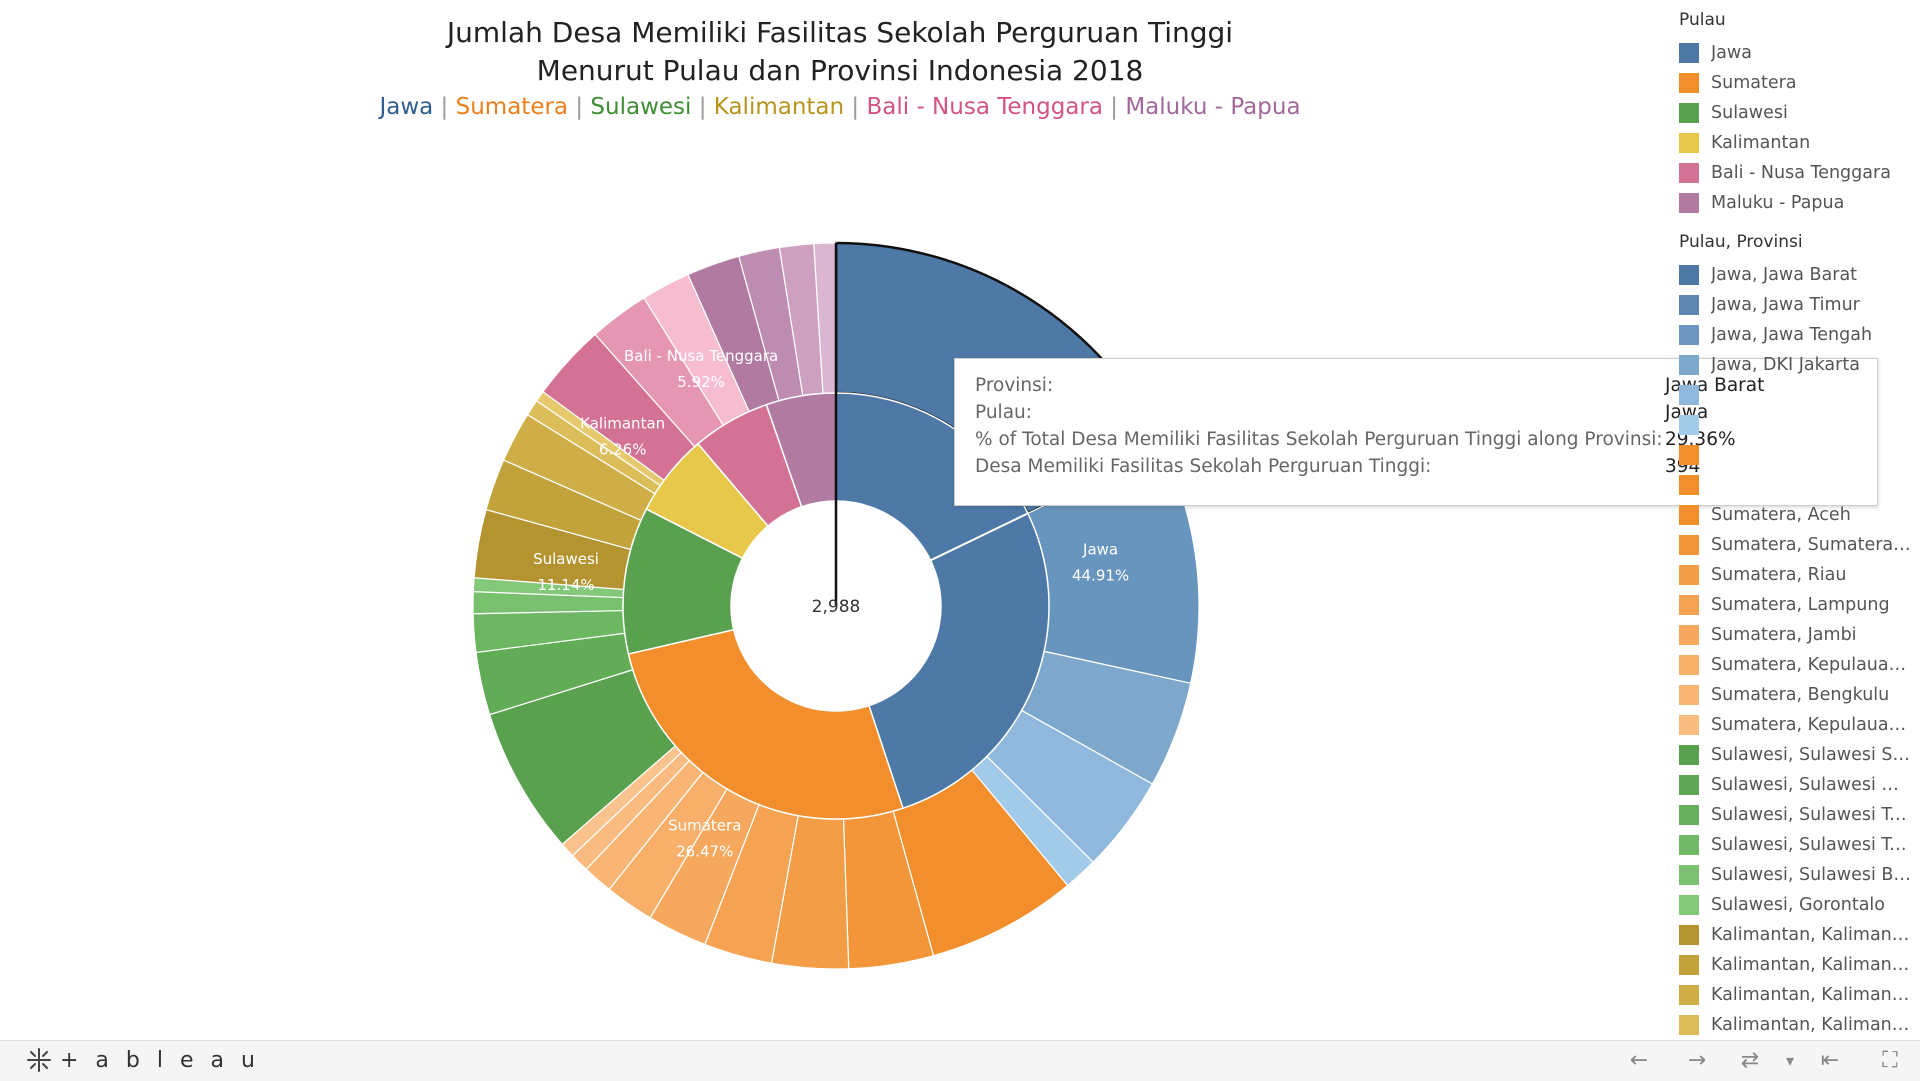  I want to click on legend-provinsi-item: Sulawesi, Sulawesi Barat, so click(1795, 875).